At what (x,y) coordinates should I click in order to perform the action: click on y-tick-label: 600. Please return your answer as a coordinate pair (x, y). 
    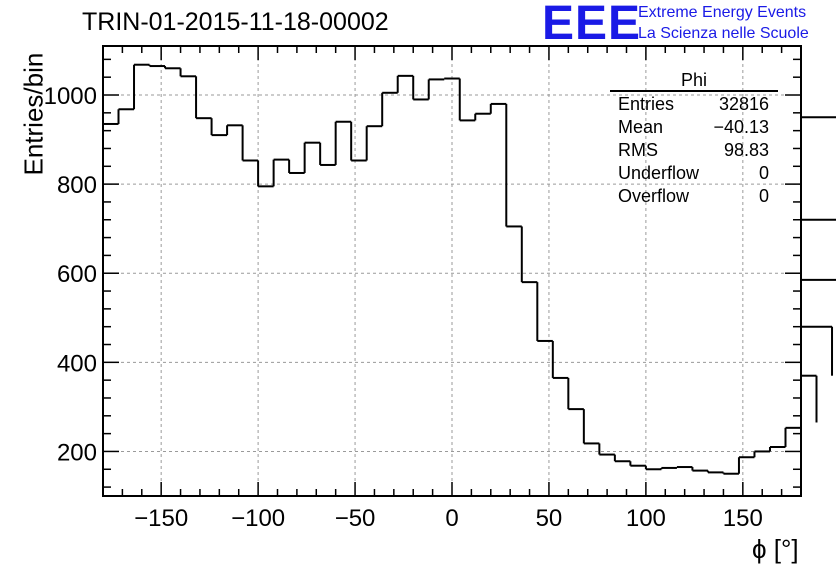
    Looking at the image, I should click on (77, 274).